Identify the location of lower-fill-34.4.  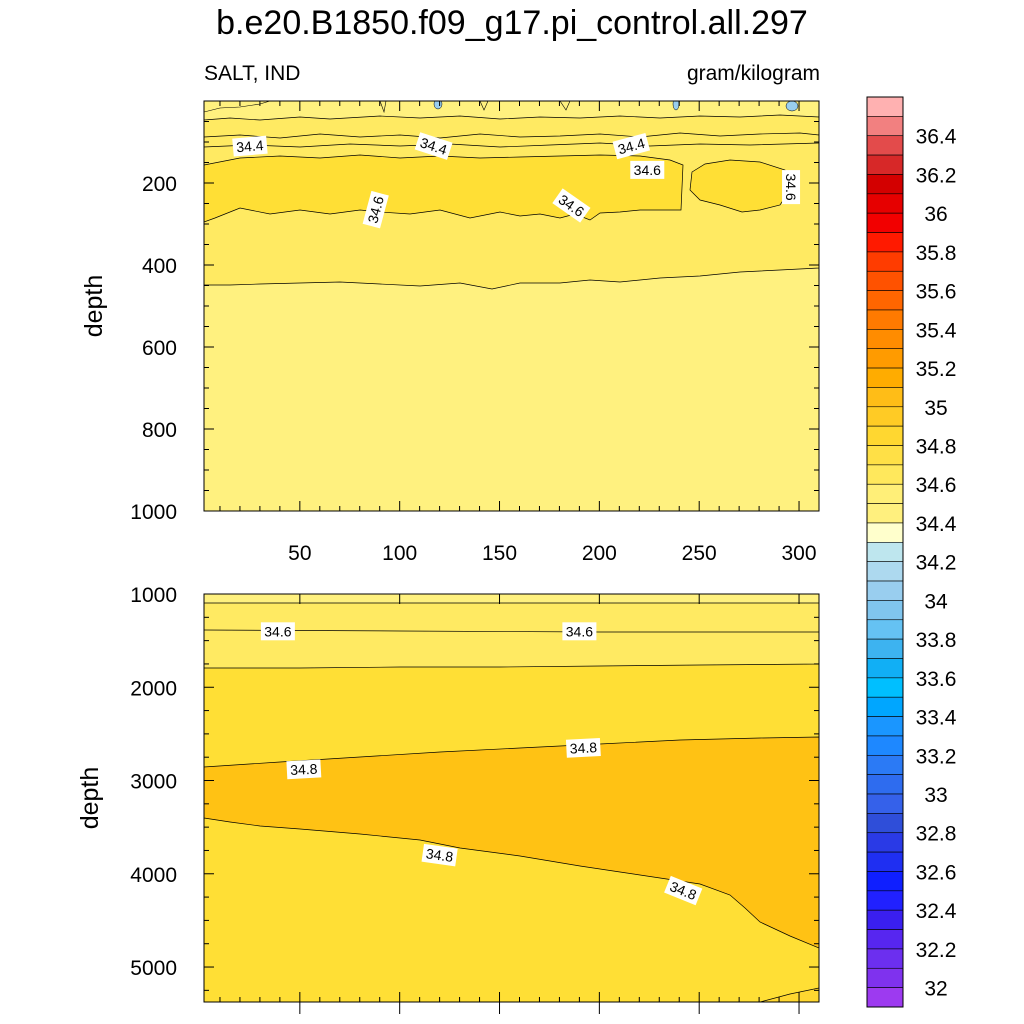
(511, 599).